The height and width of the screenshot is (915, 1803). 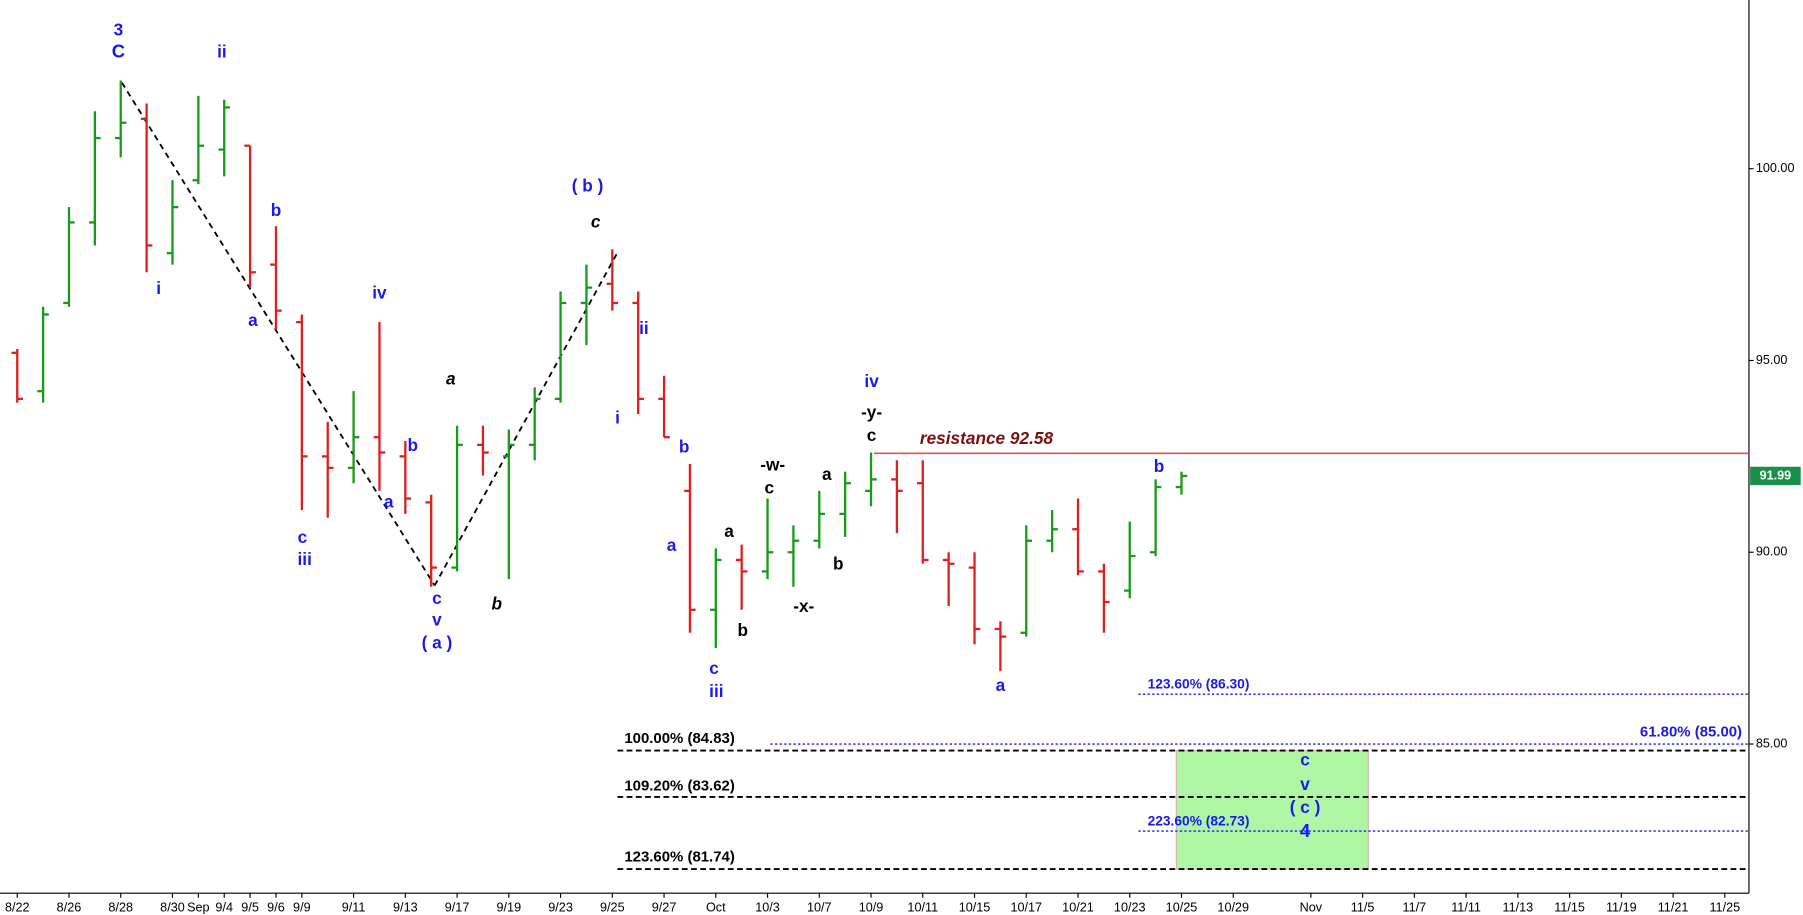 I want to click on x-tick-label: 10/7, so click(x=819, y=907).